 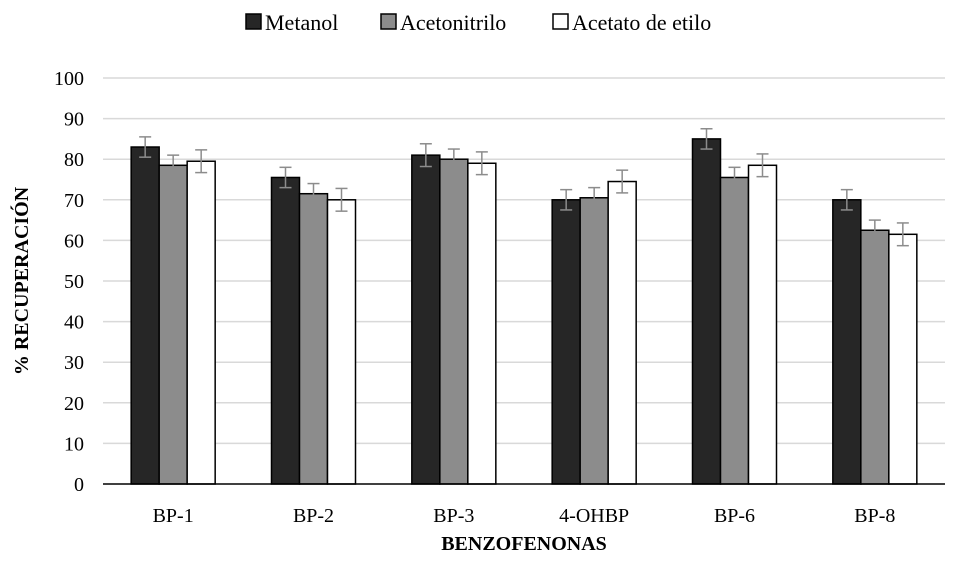 I want to click on x-tick-label: BP-2, so click(x=313, y=516).